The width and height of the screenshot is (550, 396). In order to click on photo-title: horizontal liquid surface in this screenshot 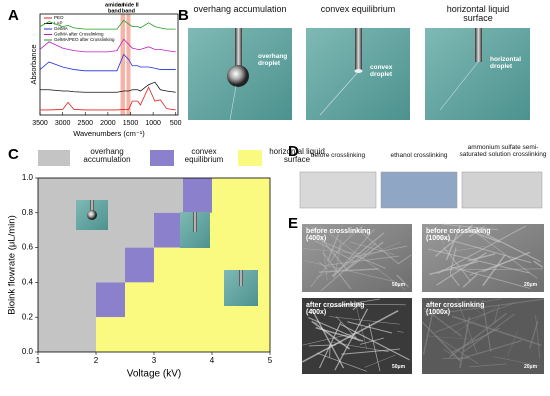, I will do `click(478, 14)`.